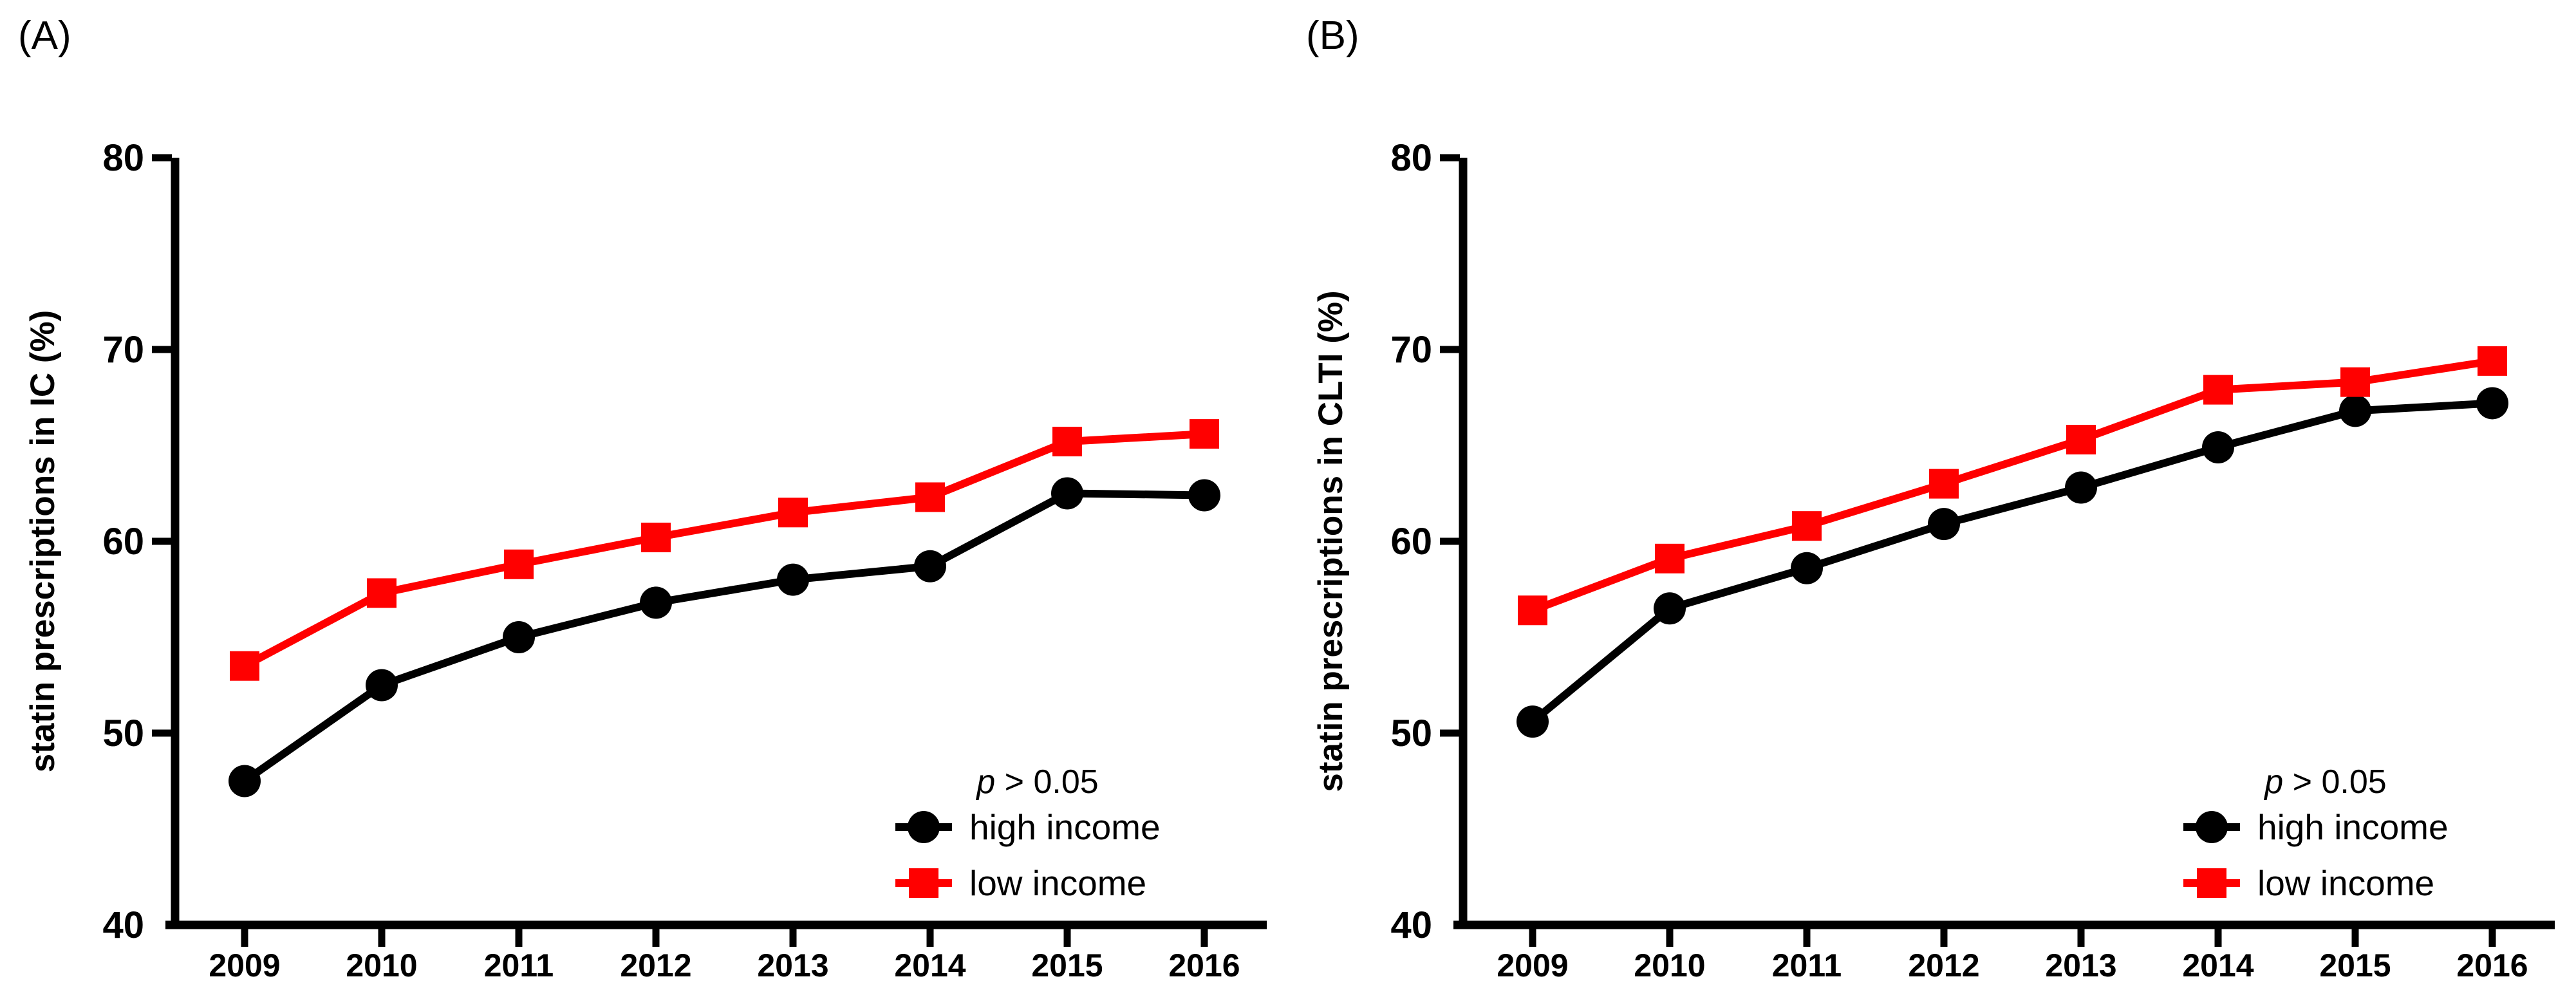 This screenshot has width=2576, height=997. What do you see at coordinates (44, 36) in the screenshot?
I see `panel-label-a: (A)` at bounding box center [44, 36].